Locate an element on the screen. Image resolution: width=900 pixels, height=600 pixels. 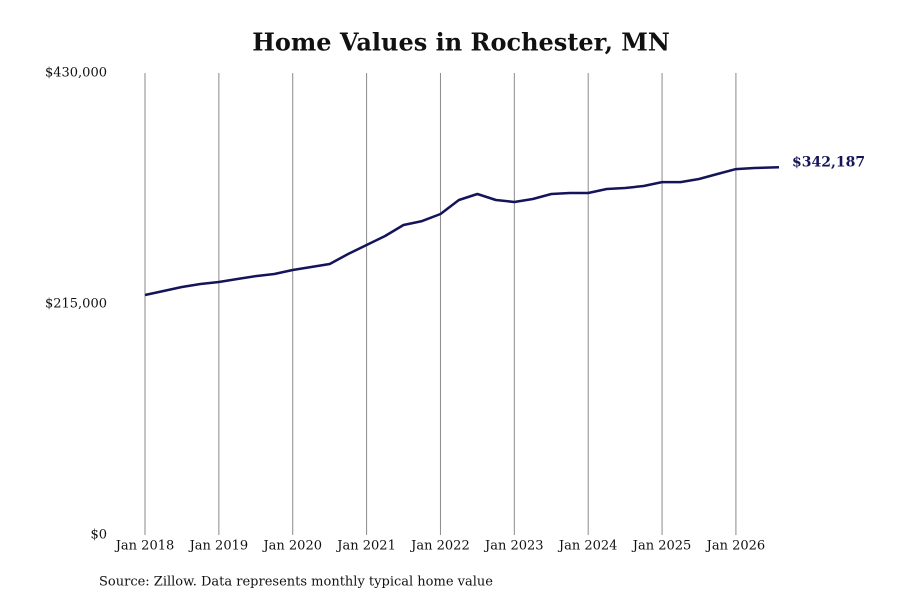
x-tick-label: Jan 2025 is located at coordinates (661, 546).